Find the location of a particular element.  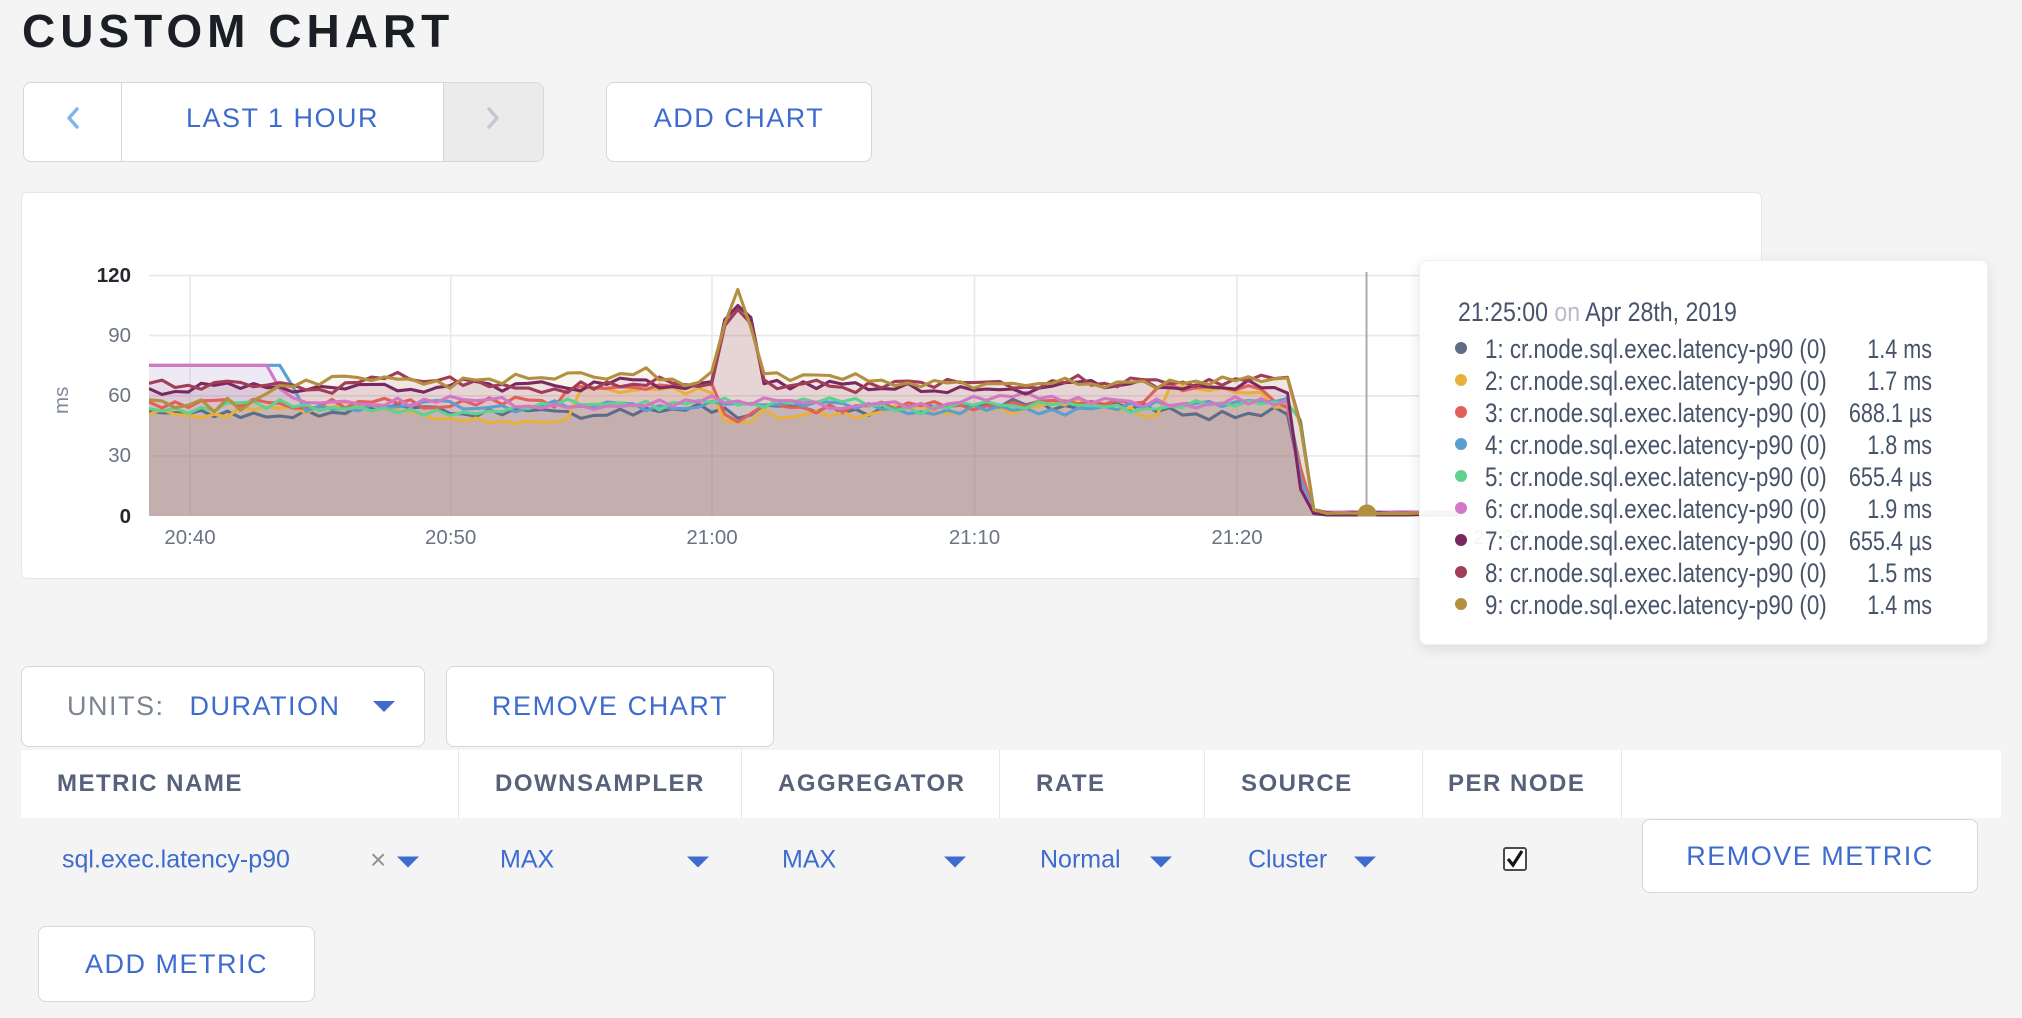

svg-text: 60 is located at coordinates (119, 395).